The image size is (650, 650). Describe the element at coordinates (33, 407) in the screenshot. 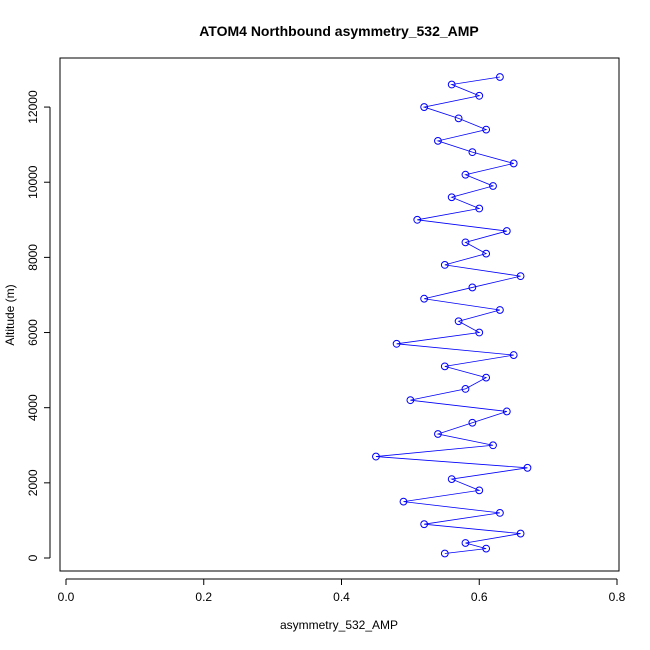

I see `y-tick-label: 4000` at that location.